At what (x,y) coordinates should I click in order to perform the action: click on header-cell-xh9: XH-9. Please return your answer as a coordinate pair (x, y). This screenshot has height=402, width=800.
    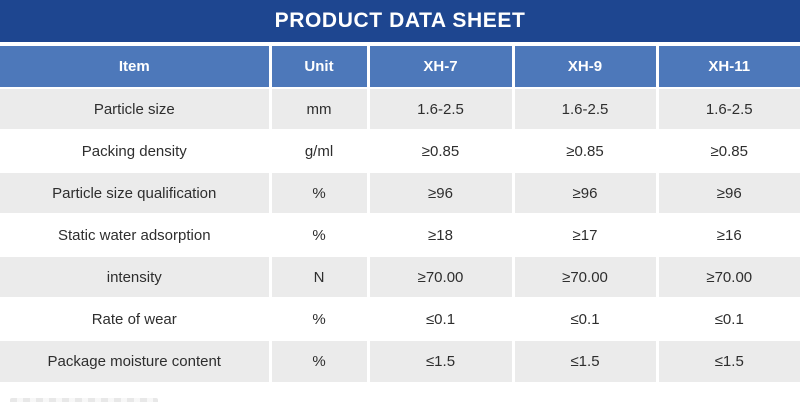
    Looking at the image, I should click on (585, 67).